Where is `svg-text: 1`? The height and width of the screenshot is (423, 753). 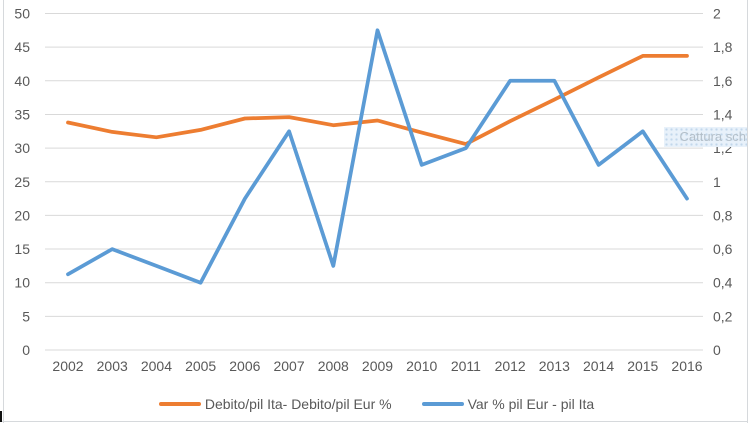
svg-text: 1 is located at coordinates (717, 182).